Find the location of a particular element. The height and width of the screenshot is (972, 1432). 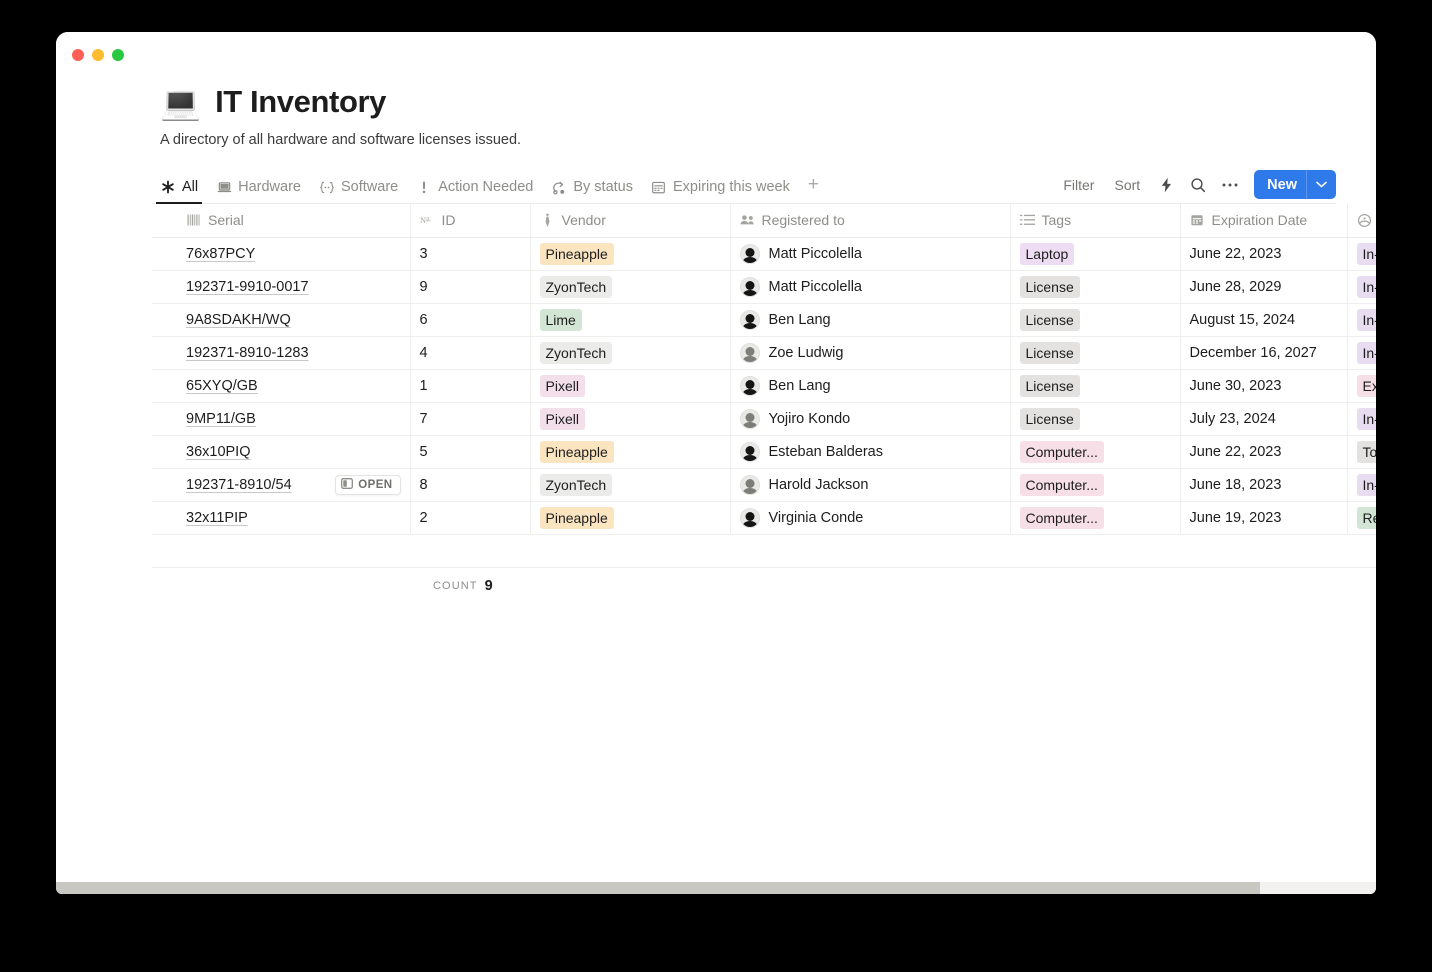

cell-serial: 9MP11/GB is located at coordinates (281, 419).